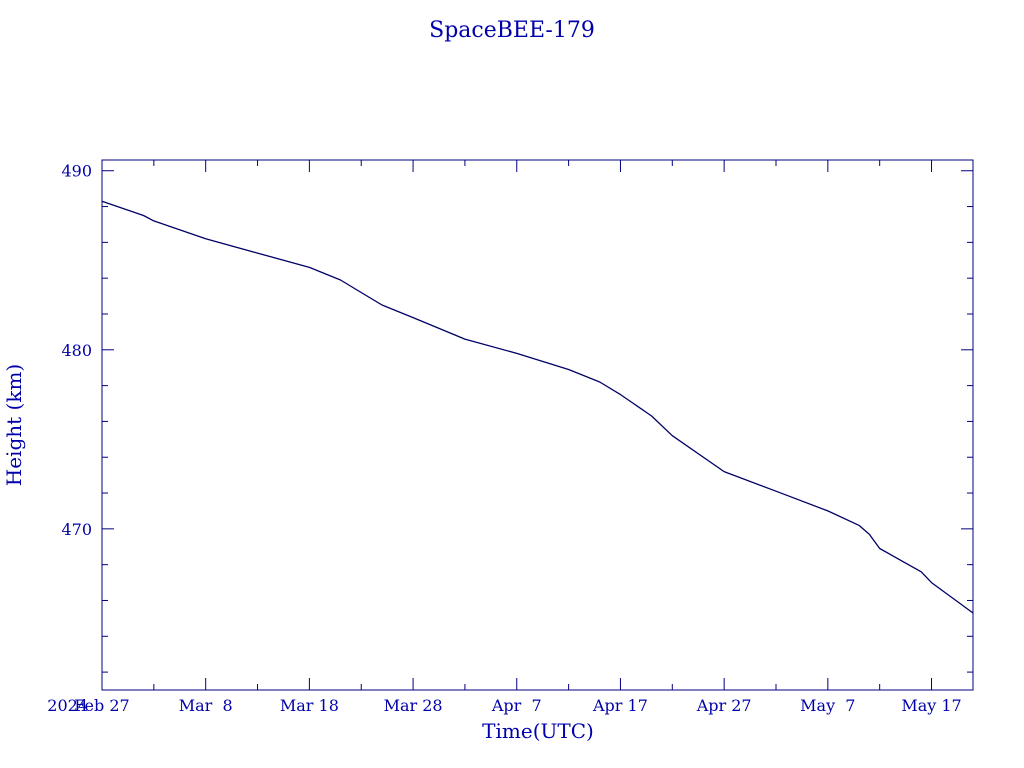 The height and width of the screenshot is (768, 1024). I want to click on x-tick-label: Apr 17, so click(620, 705).